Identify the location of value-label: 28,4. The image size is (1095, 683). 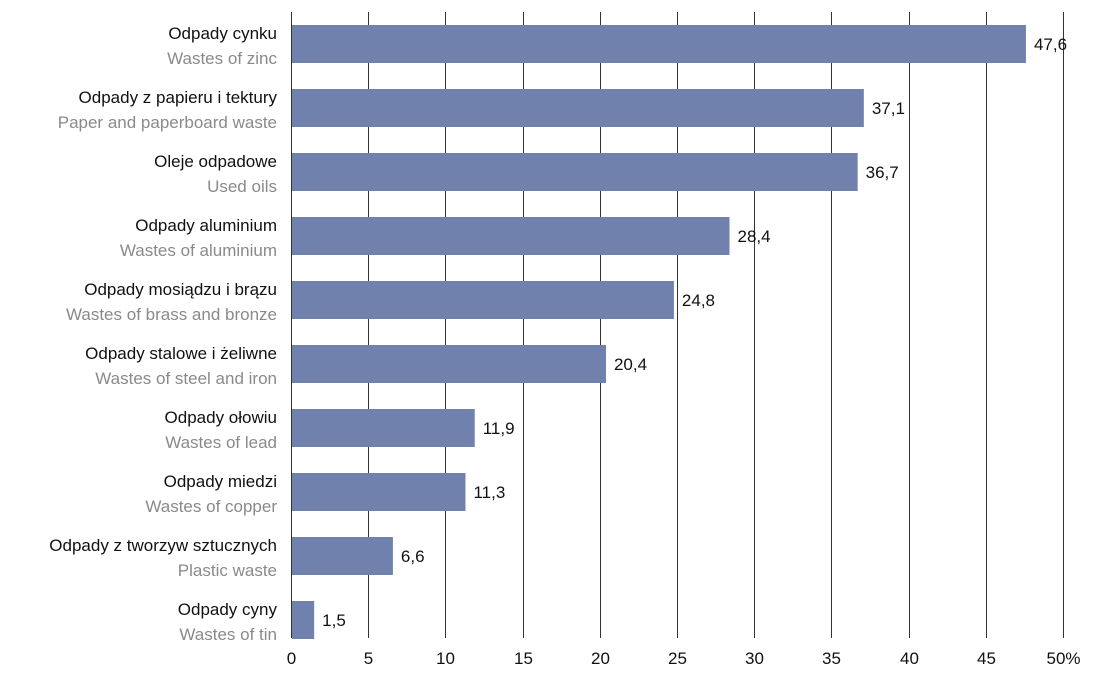
(753, 236).